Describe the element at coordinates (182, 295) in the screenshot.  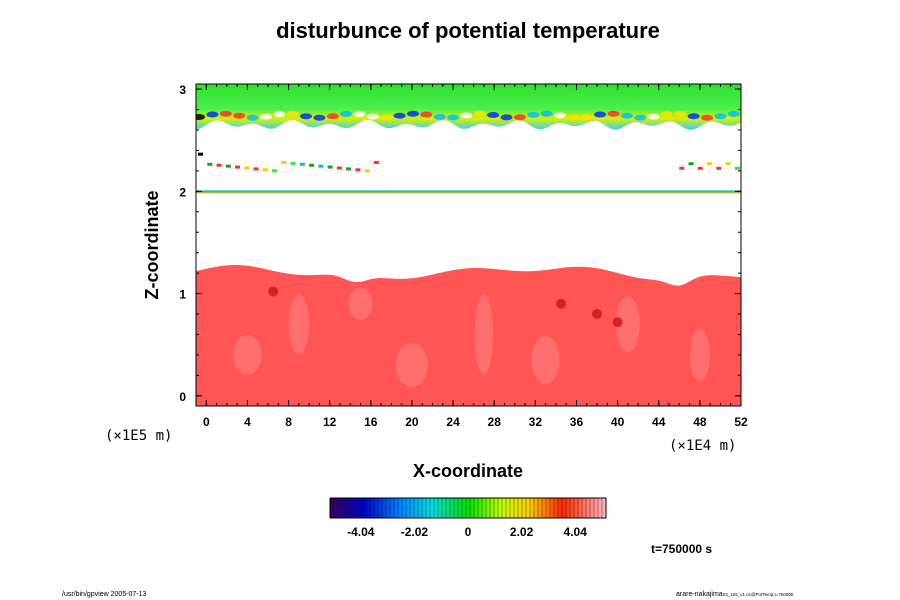
I see `y-tick-label: 1` at that location.